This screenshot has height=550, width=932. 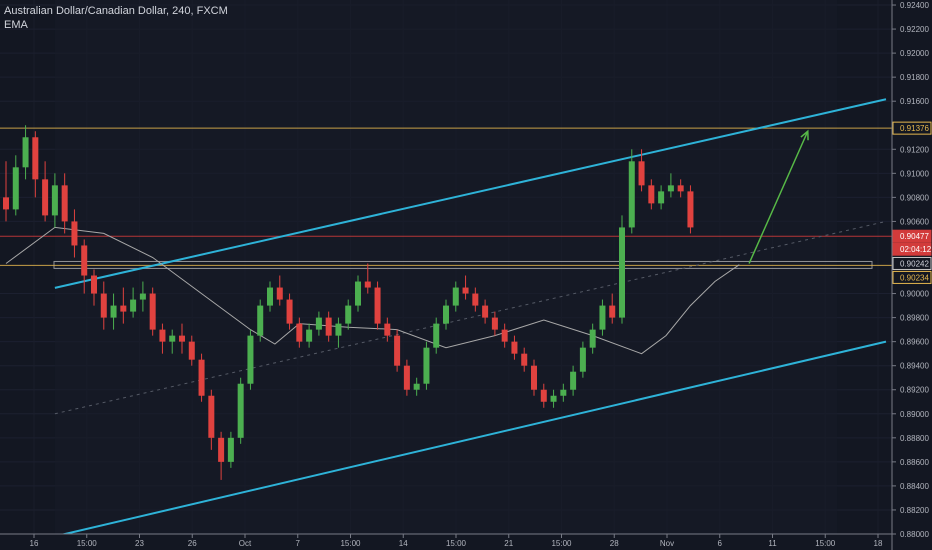 What do you see at coordinates (614, 543) in the screenshot?
I see `x-tick-label: 28` at bounding box center [614, 543].